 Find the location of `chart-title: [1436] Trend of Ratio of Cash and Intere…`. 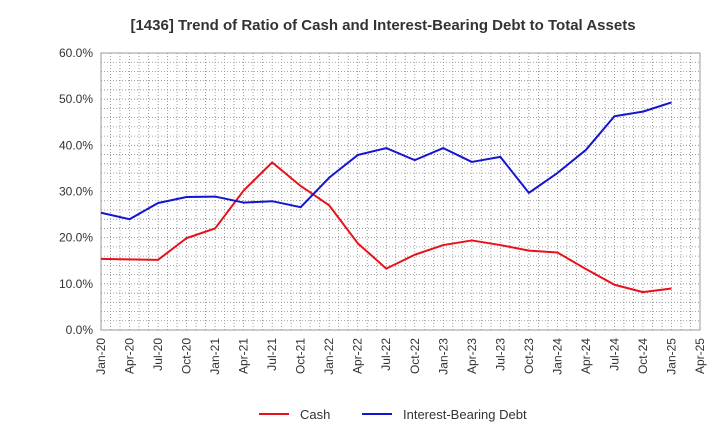

chart-title: [1436] Trend of Ratio of Cash and Intere… is located at coordinates (382, 25).